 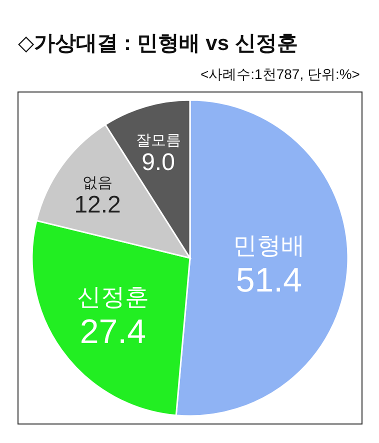 What do you see at coordinates (158, 162) in the screenshot?
I see `data-label: 9.0` at bounding box center [158, 162].